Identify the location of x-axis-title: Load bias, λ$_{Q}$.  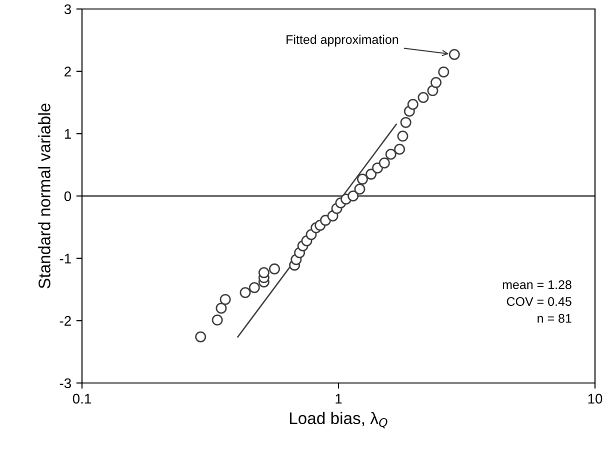
(339, 420).